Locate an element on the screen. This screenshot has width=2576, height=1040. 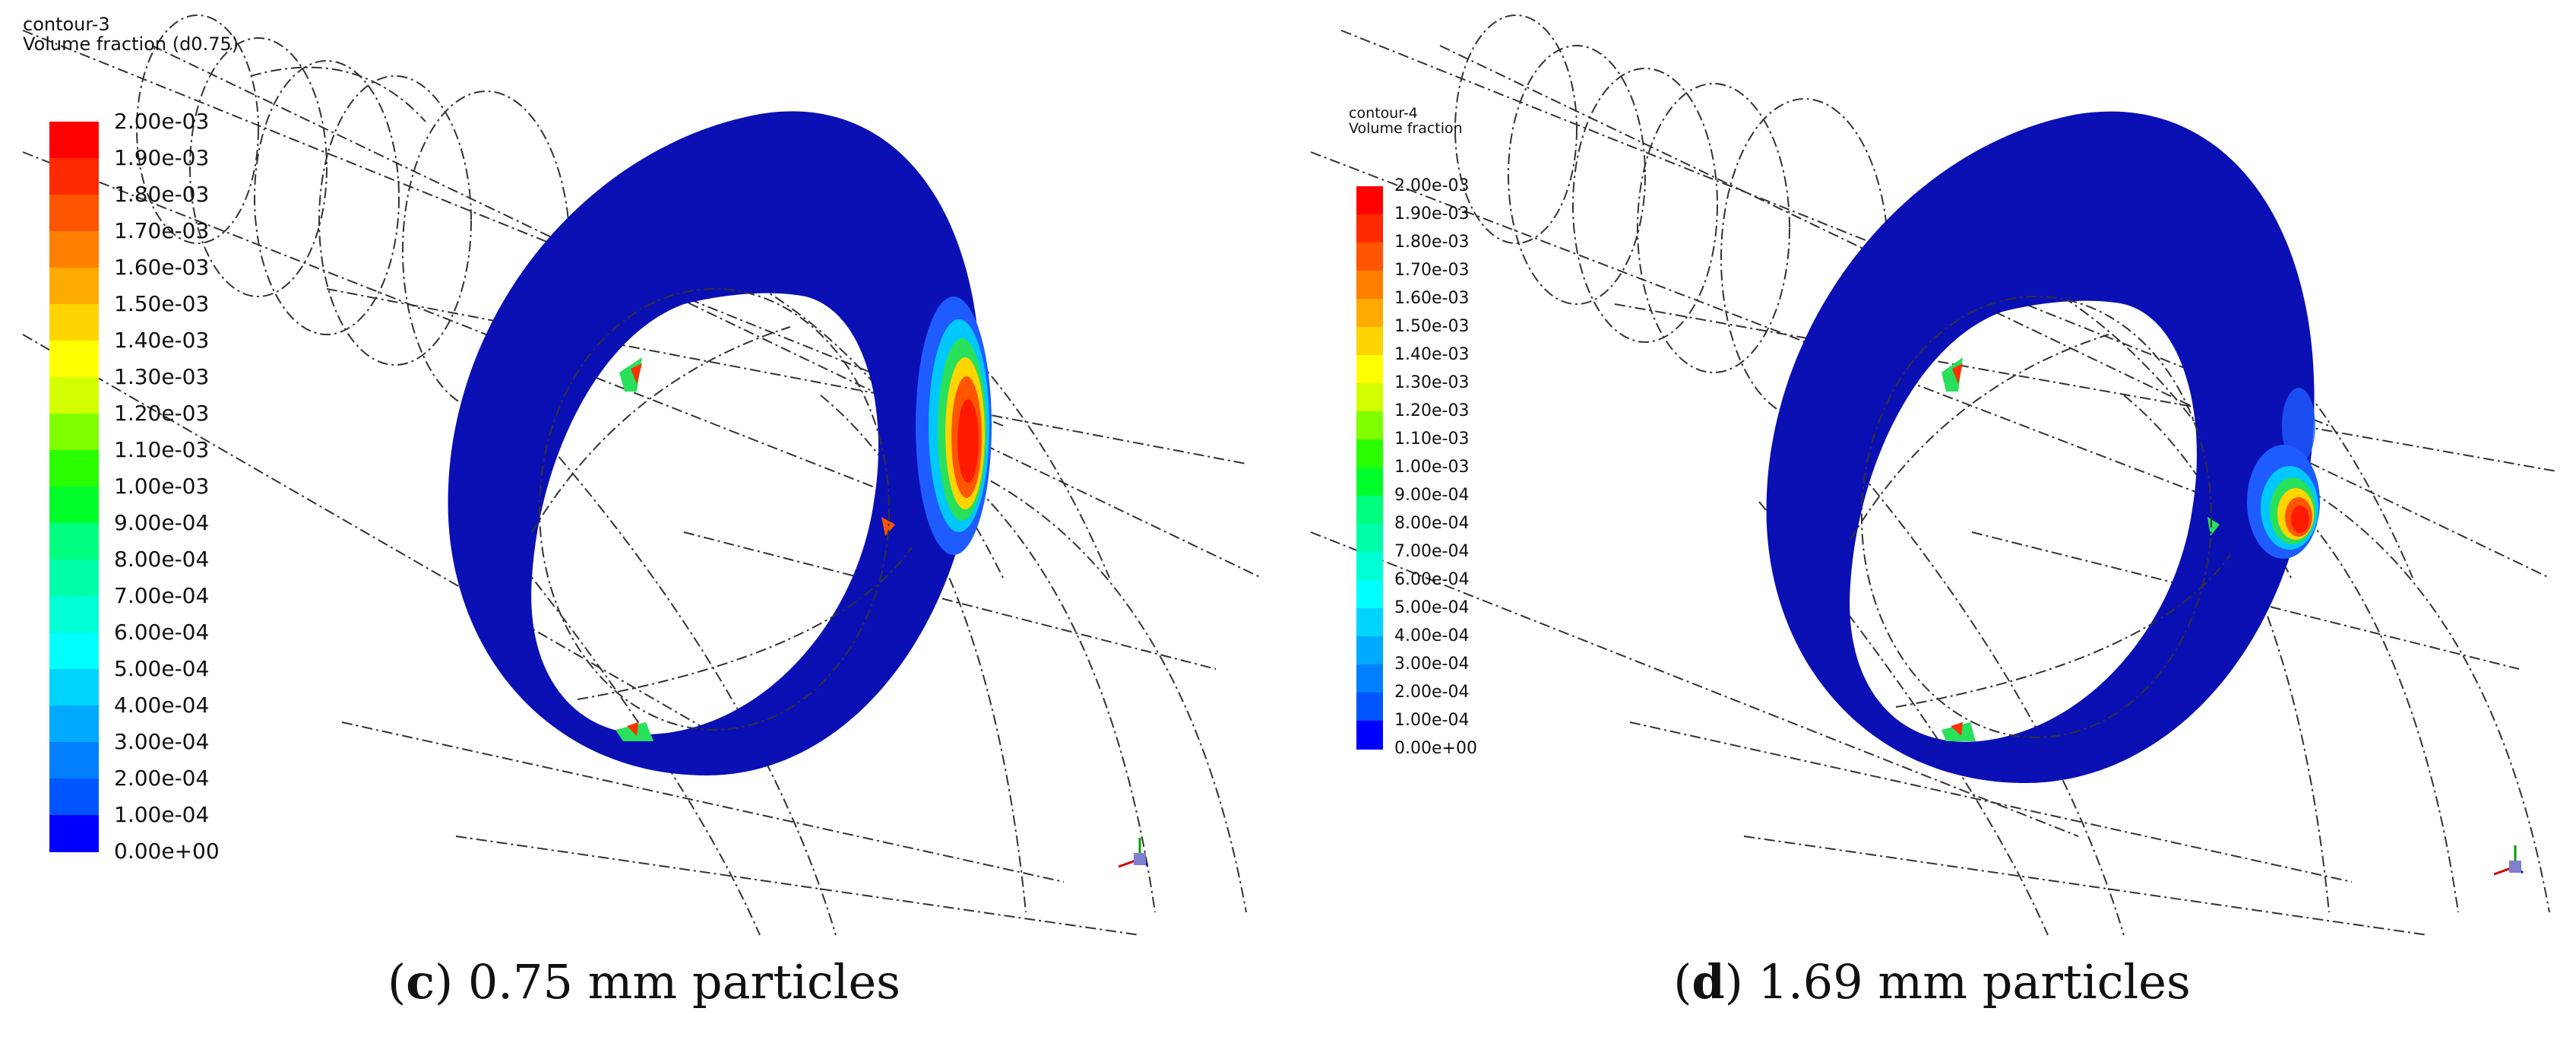
legend-quantity-label: Volume fraction (d0.75) is located at coordinates (131, 44).